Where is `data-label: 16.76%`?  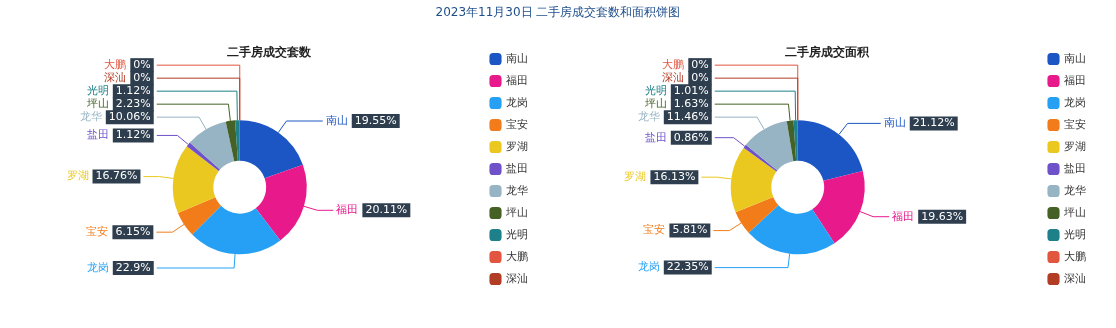 data-label: 16.76% is located at coordinates (116, 176).